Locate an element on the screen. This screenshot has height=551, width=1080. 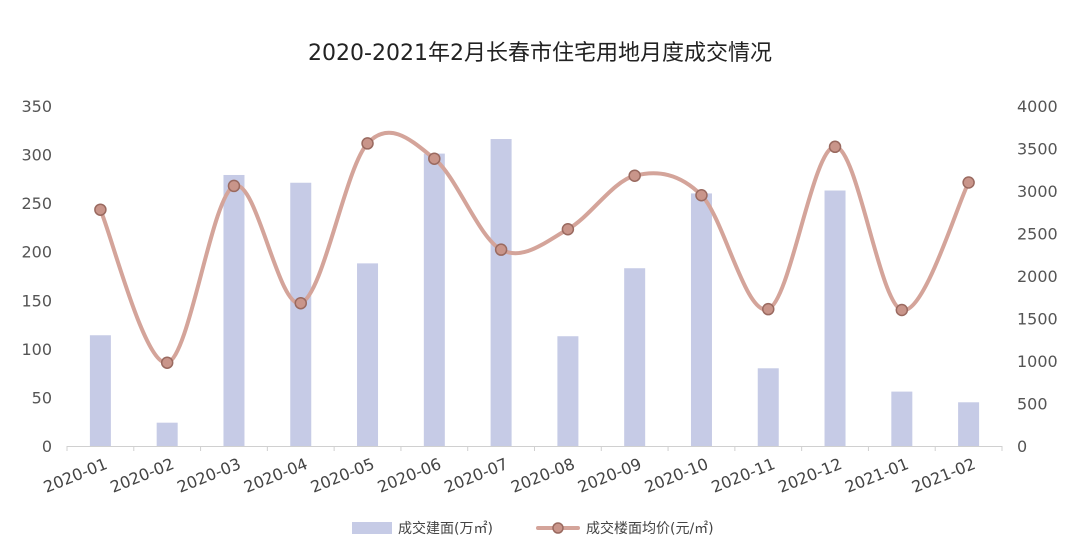
y-right-tick-label: 2000 is located at coordinates (1037, 276).